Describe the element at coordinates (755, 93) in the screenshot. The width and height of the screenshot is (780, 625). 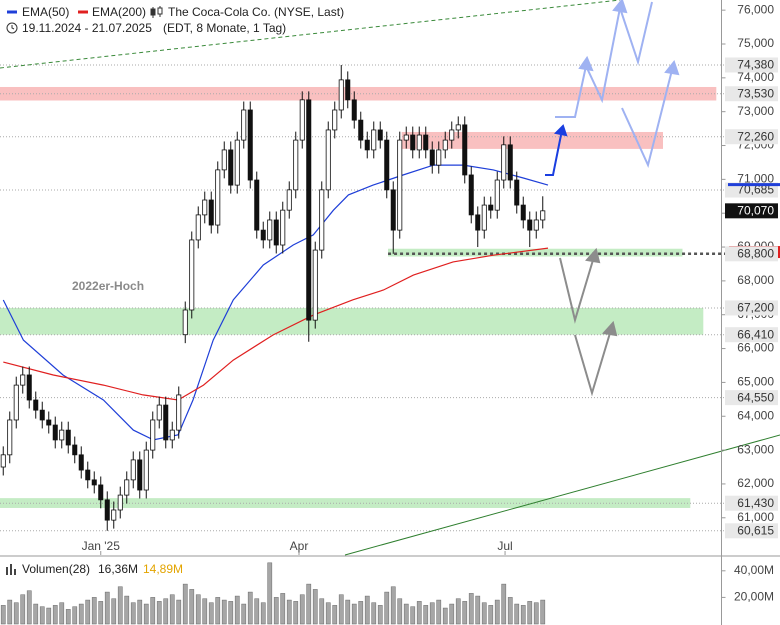
I see `level-label: 73,530` at that location.